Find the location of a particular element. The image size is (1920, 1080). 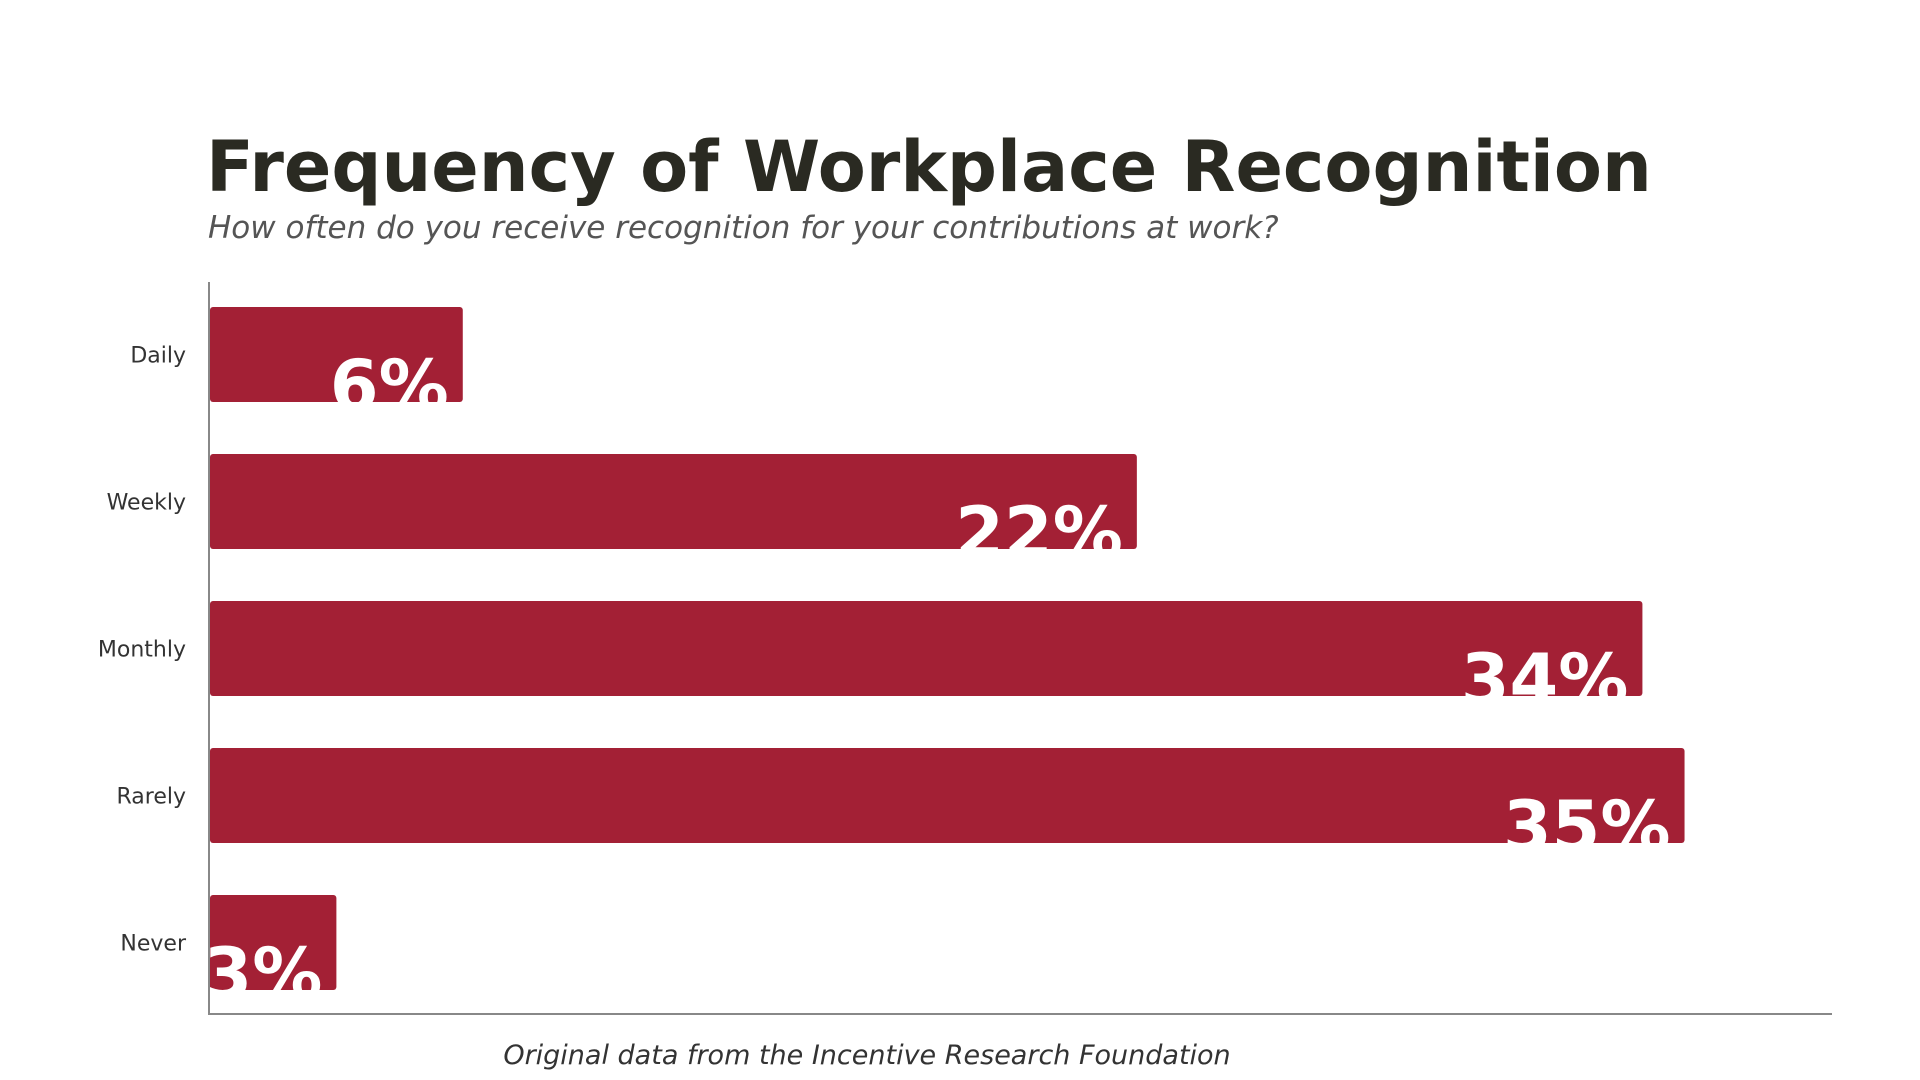

category-label: Monthly is located at coordinates (142, 650).